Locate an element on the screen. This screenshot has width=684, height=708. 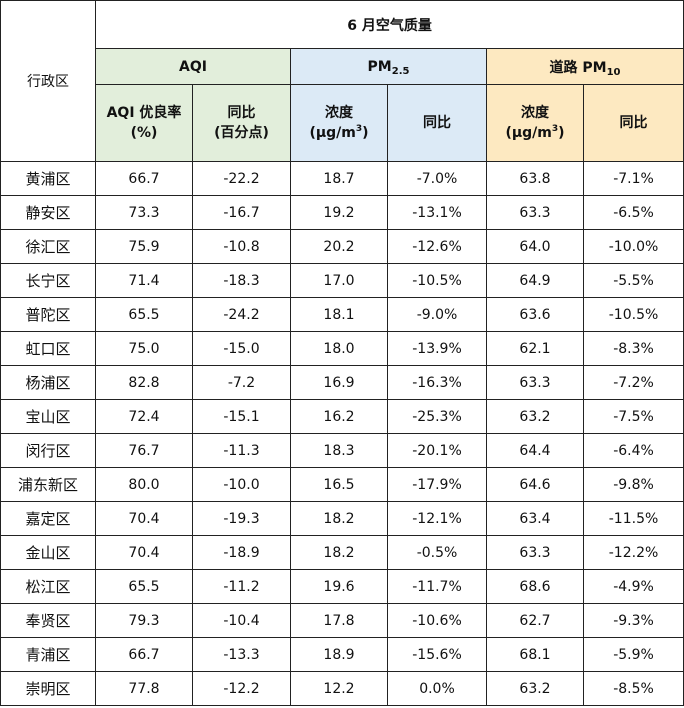
district-name: 浦东新区 is located at coordinates (48, 484).